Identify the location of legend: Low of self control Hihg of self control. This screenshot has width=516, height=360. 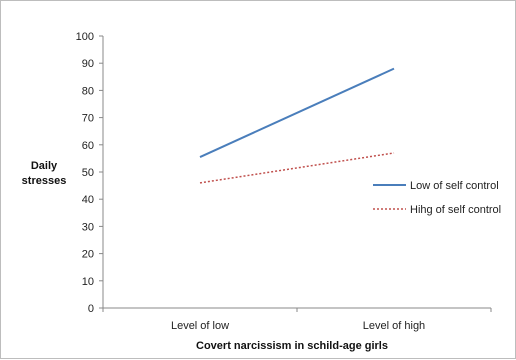
(437, 198).